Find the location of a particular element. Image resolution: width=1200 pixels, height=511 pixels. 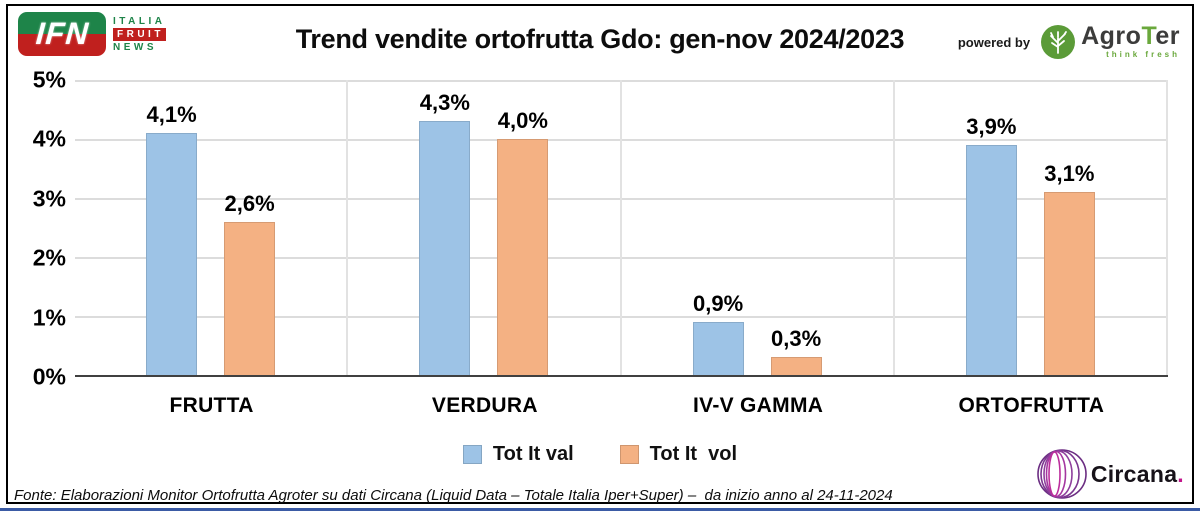

ifn-acronym: IFN is located at coordinates (62, 33).